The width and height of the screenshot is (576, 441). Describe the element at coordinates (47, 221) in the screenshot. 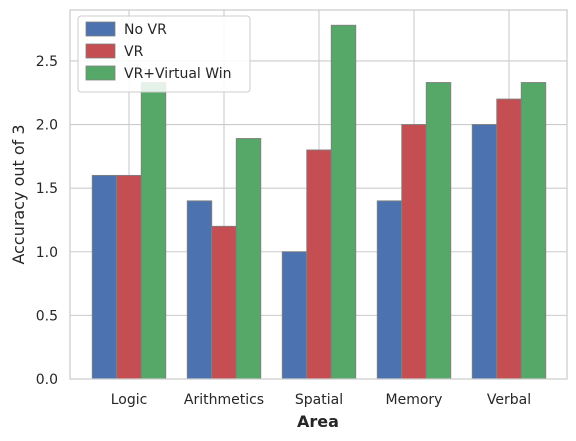

I see `y-tick-labels: 0.0 0.5 1.0 1.5 2.0 2.5` at that location.